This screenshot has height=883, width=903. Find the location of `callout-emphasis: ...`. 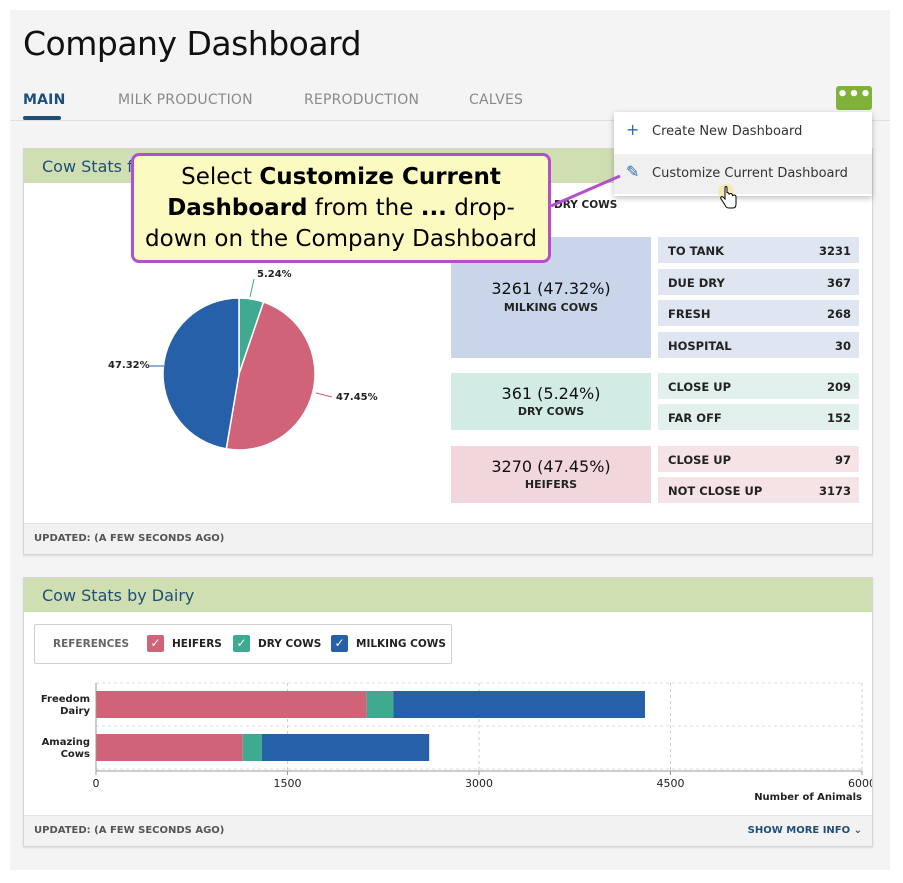

callout-emphasis: ... is located at coordinates (433, 208).